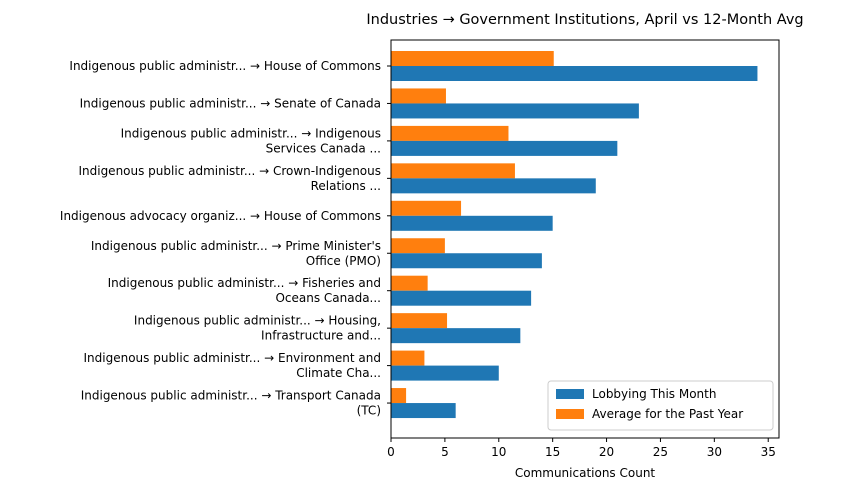 The height and width of the screenshot is (490, 846). What do you see at coordinates (498, 452) in the screenshot?
I see `x-tick-label: 10` at bounding box center [498, 452].